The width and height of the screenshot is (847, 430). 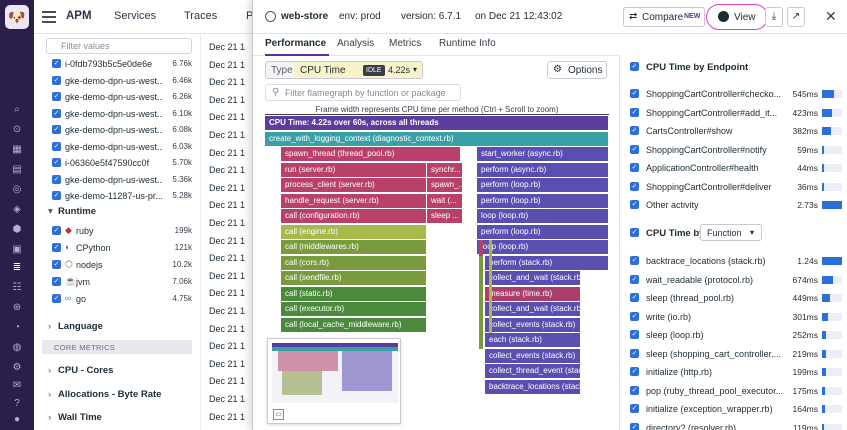 What do you see at coordinates (17, 169) in the screenshot?
I see `chart-icon: ▤` at bounding box center [17, 169].